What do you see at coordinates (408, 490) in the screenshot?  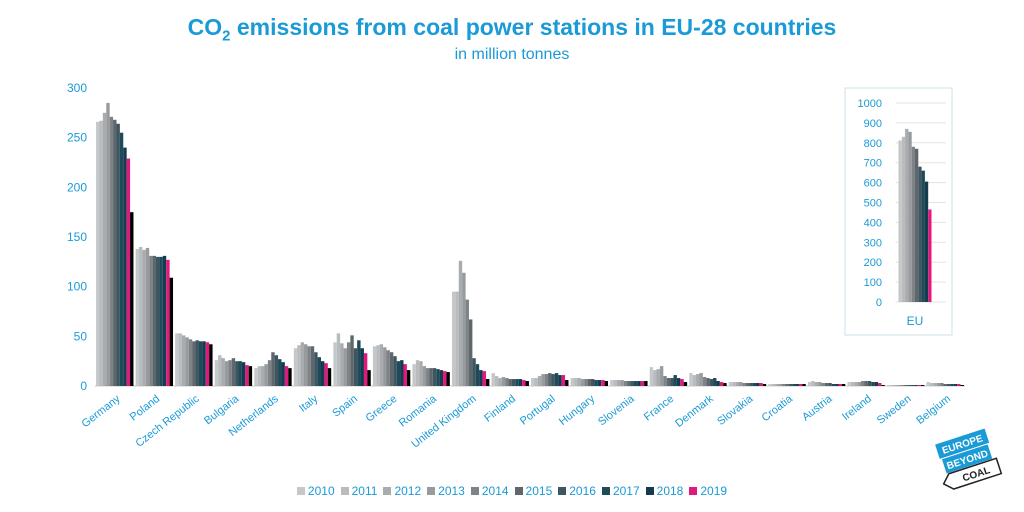 I see `legend-label: 2012` at bounding box center [408, 490].